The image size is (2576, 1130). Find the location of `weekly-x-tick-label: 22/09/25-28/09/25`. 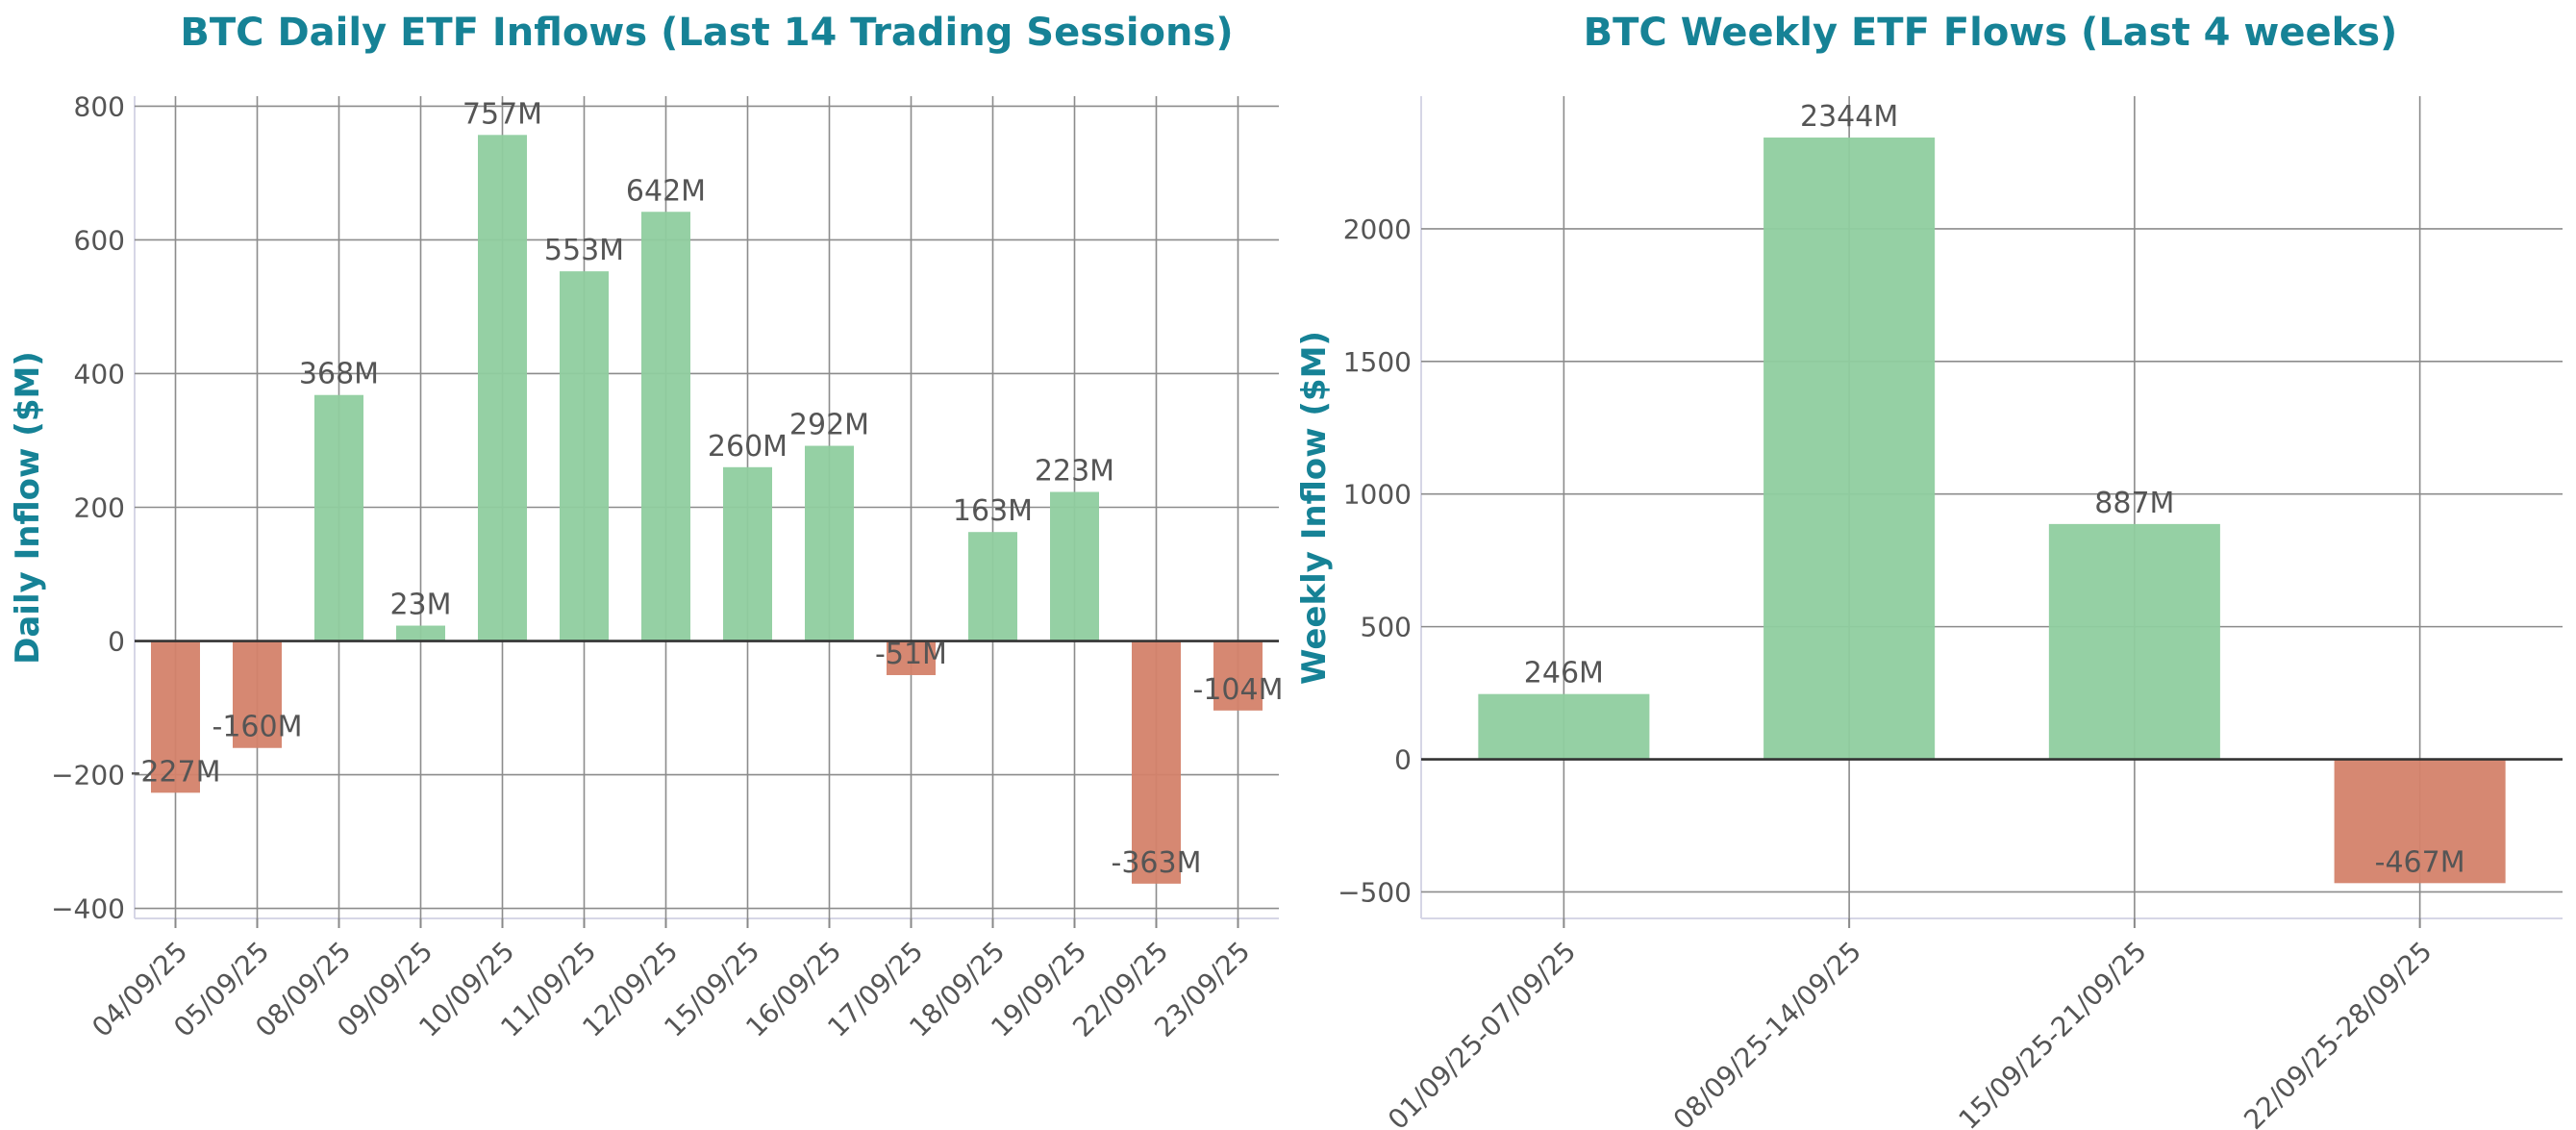

weekly-x-tick-label: 22/09/25-28/09/25 is located at coordinates (2338, 1033).